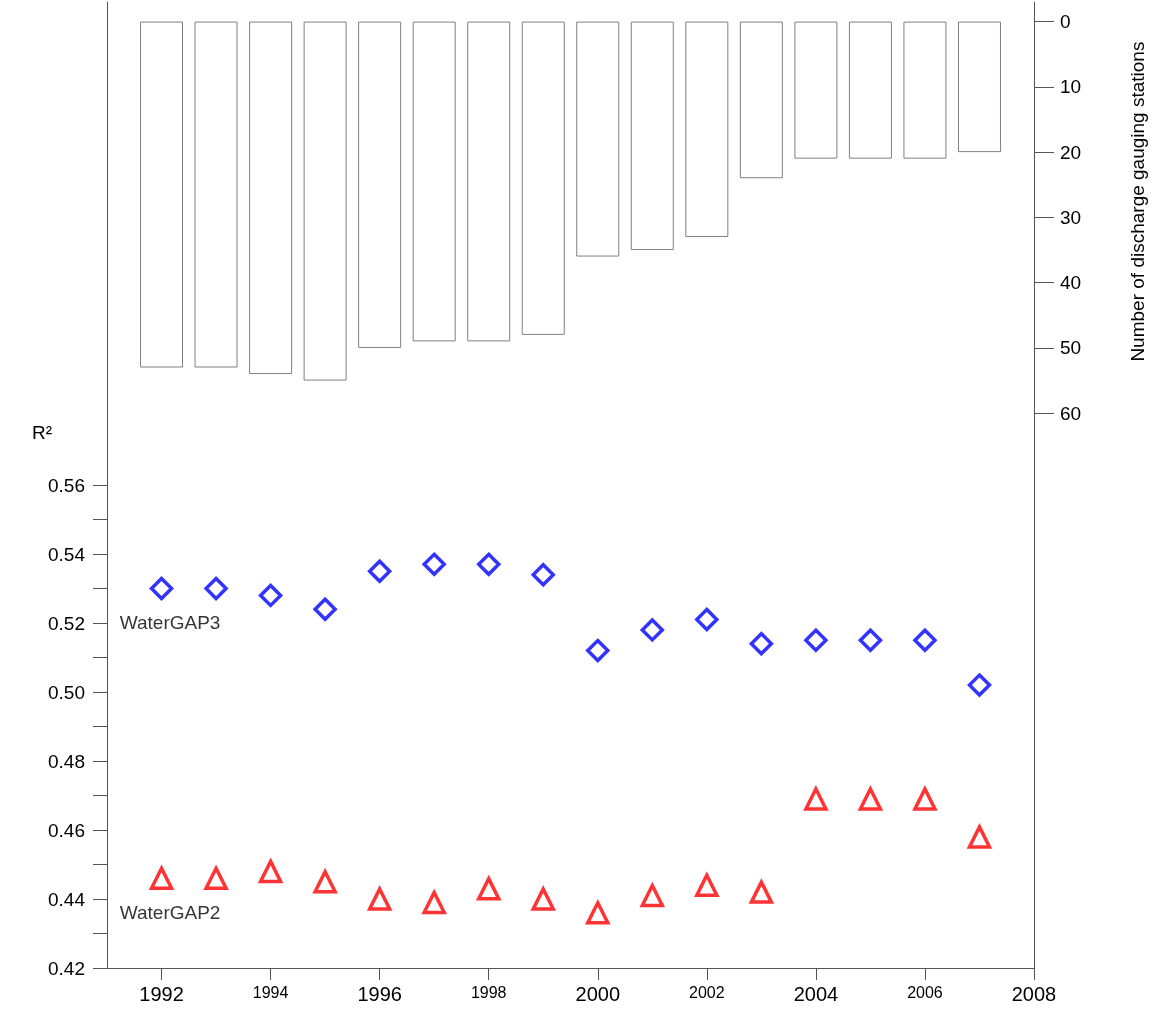 This screenshot has height=1025, width=1156. What do you see at coordinates (270, 992) in the screenshot?
I see `x-tick-label: 1994` at bounding box center [270, 992].